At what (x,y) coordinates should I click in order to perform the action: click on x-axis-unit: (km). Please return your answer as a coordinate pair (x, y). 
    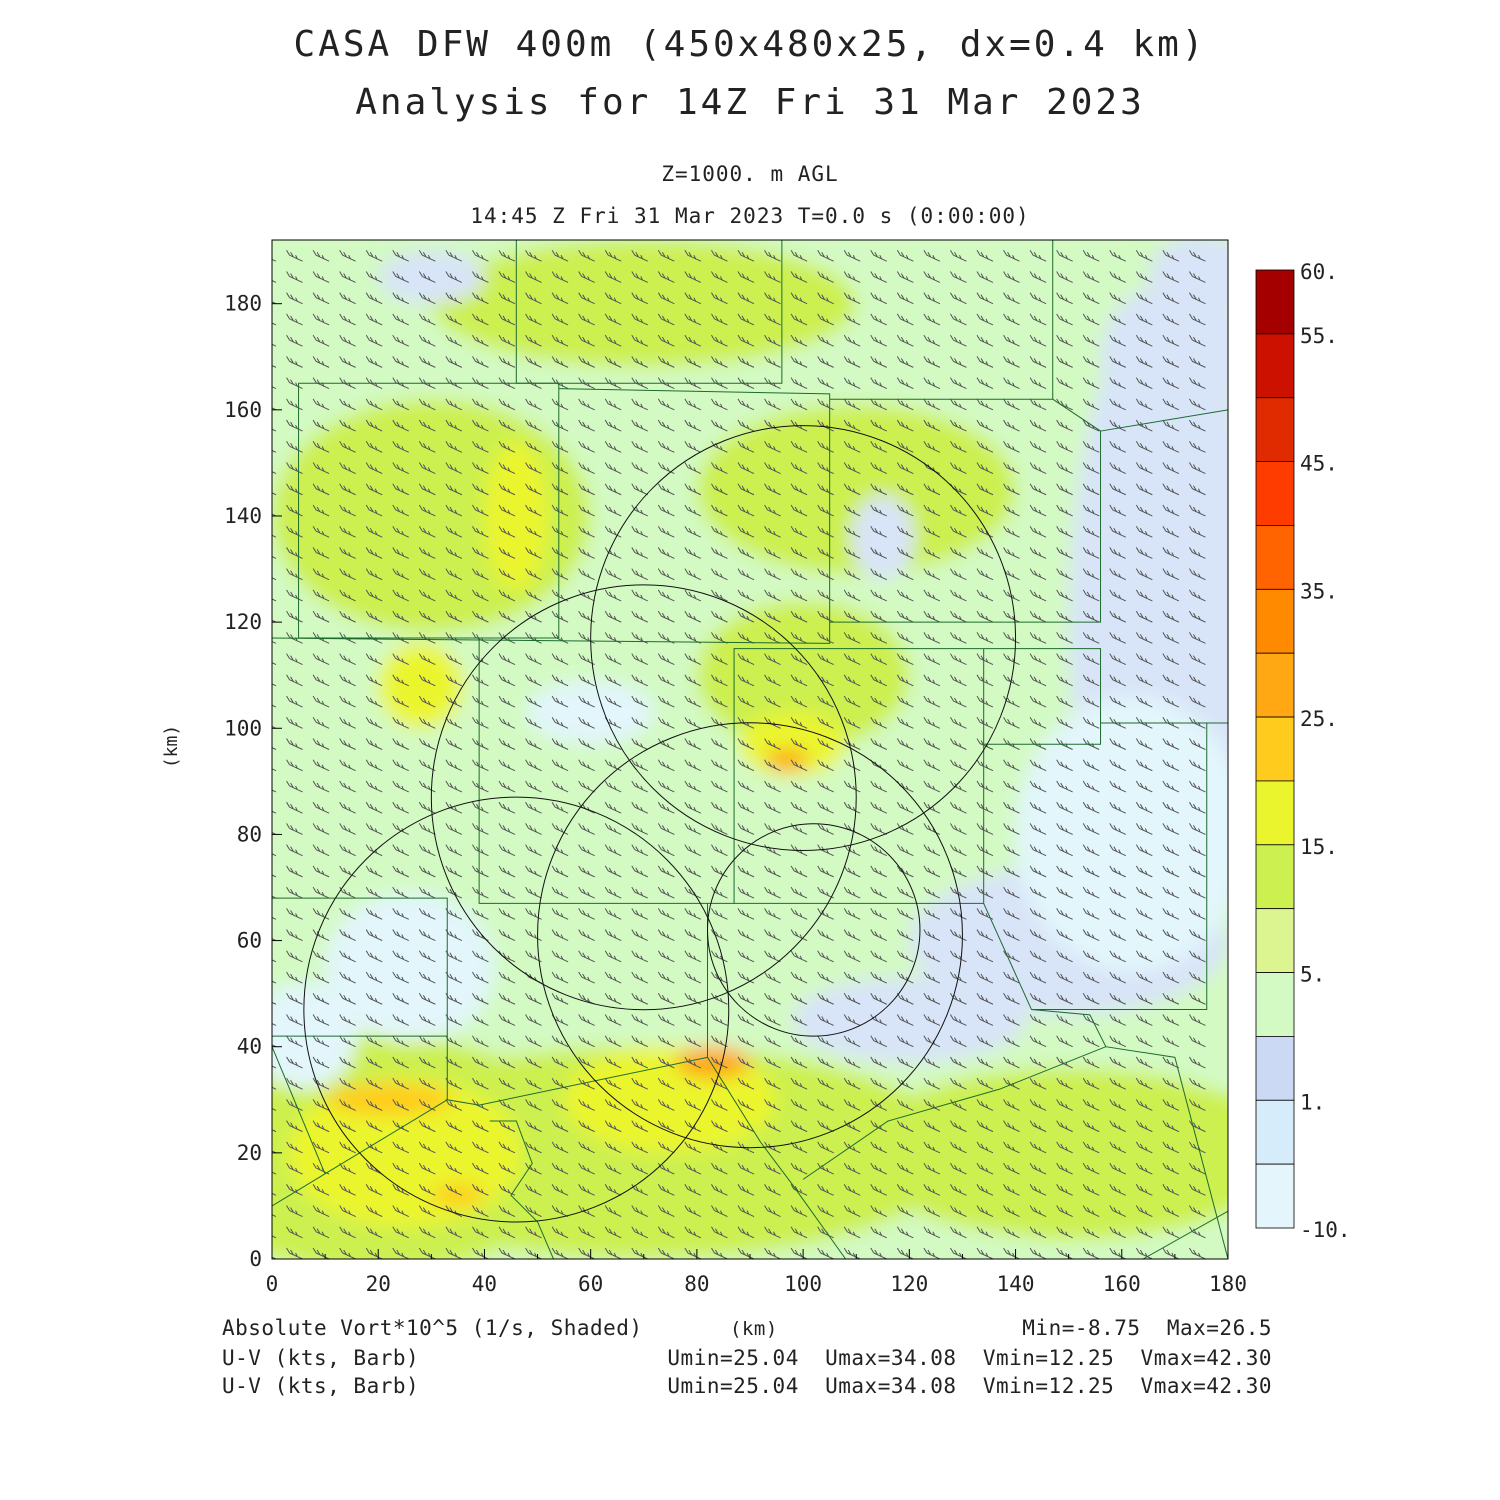
    Looking at the image, I should click on (754, 1329).